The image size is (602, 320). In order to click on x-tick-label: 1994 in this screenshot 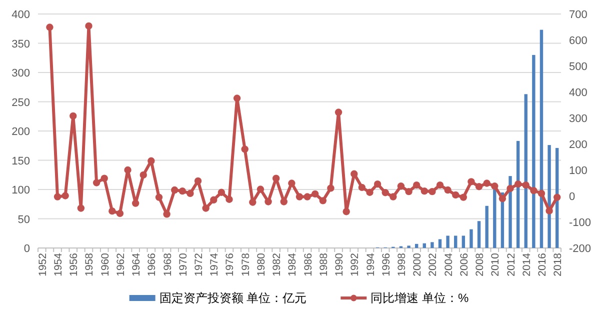, I will do `click(370, 264)`.